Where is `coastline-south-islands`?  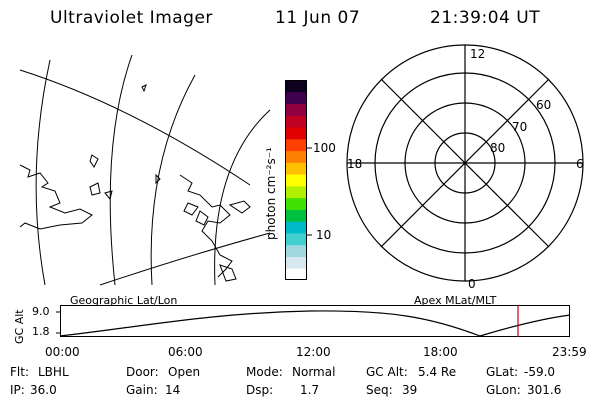 coastline-south-islands is located at coordinates (228, 273).